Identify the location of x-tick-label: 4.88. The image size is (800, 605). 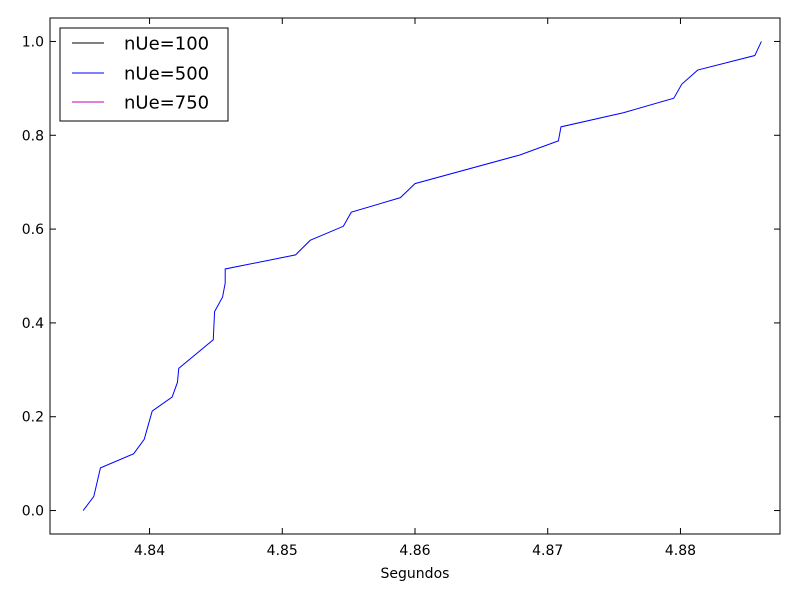
(680, 551).